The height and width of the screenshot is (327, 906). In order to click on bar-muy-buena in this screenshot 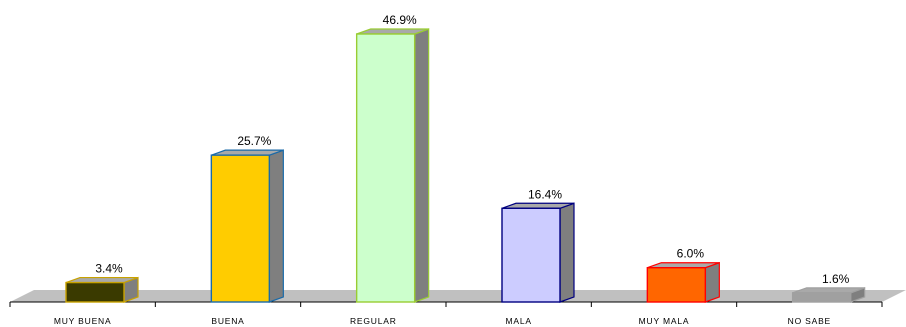, I will do `click(102, 289)`.